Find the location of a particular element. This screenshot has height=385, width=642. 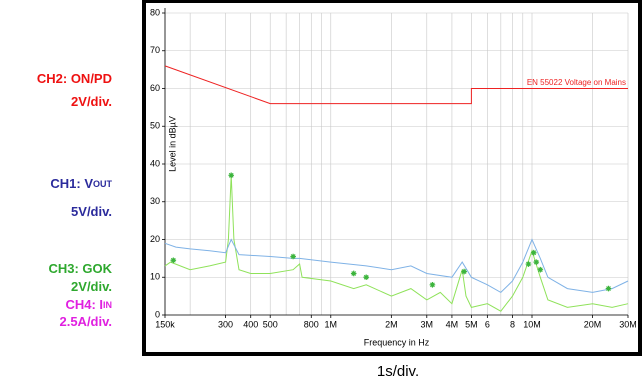

y-tick-label: 50 is located at coordinates (155, 126).